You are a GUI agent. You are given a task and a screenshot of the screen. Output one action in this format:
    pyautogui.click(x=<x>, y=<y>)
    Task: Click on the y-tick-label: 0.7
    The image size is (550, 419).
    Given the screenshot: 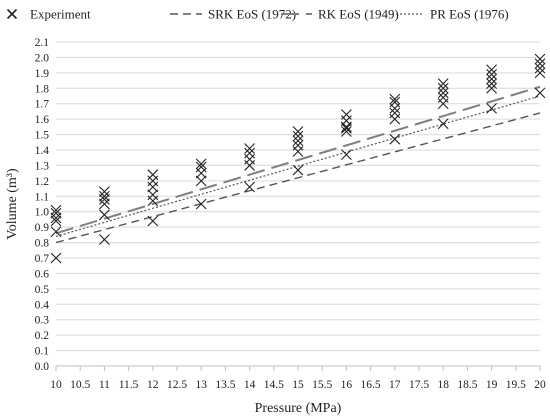 What is the action you would take?
    pyautogui.click(x=42, y=259)
    